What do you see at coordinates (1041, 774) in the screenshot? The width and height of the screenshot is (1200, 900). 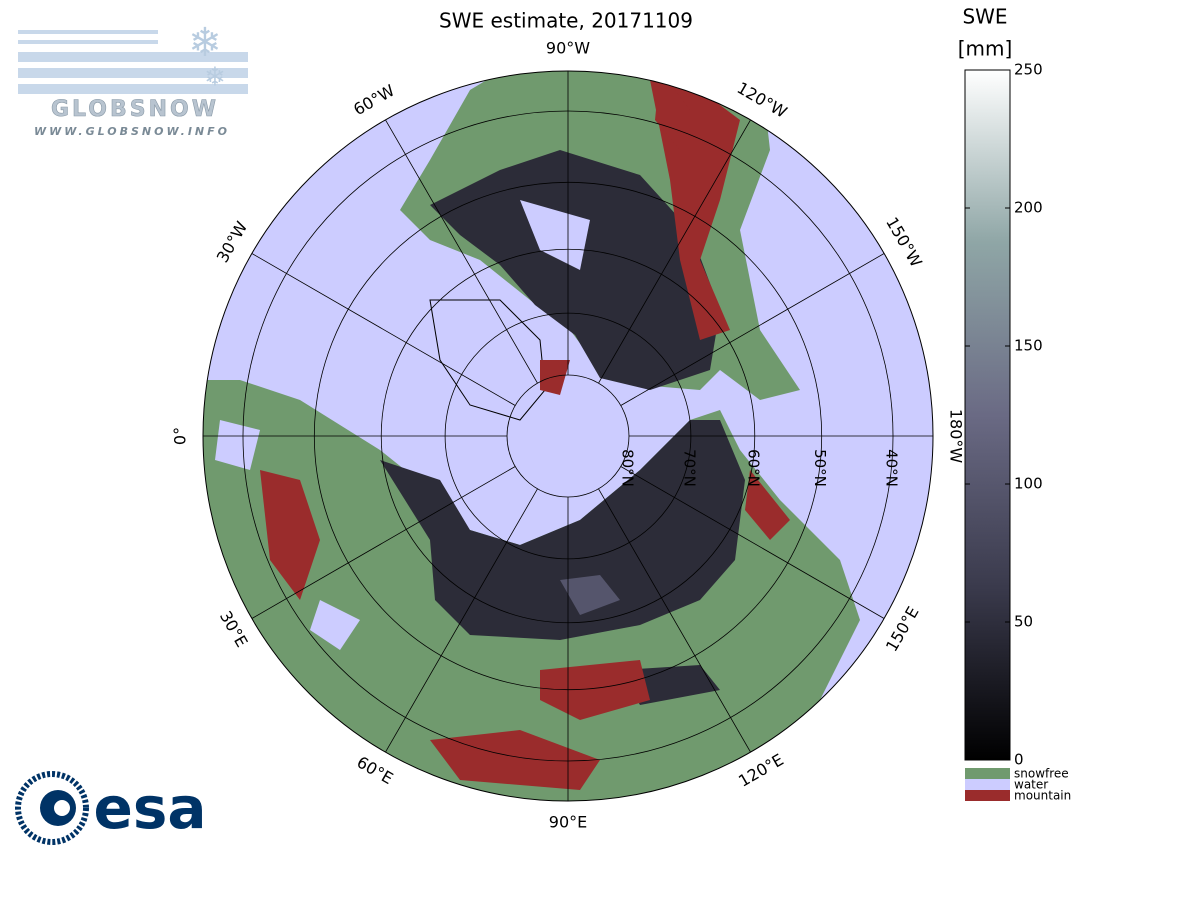 I see `legend-label: snowfree` at bounding box center [1041, 774].